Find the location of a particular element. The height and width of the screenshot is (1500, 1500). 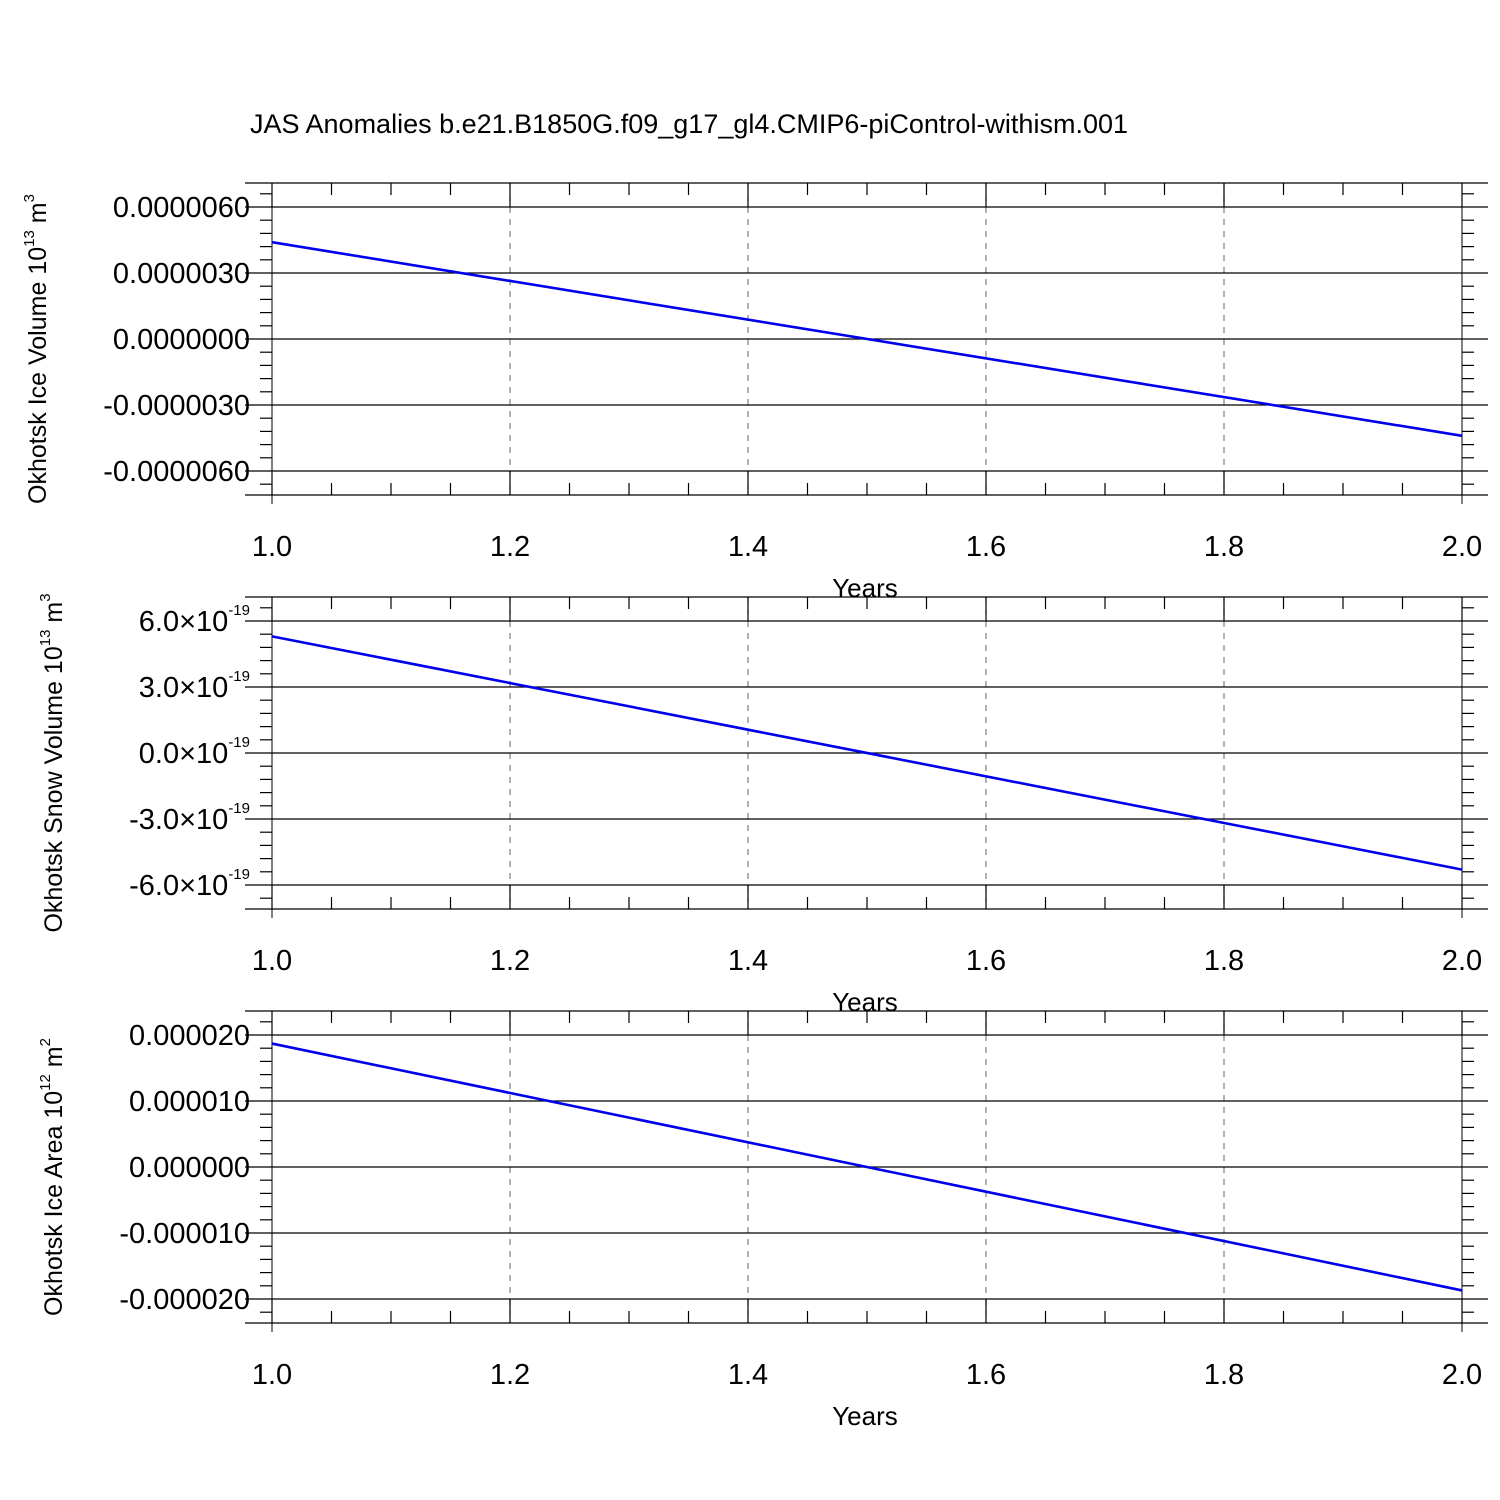

y-axis-title-text: Okhotsk Ice Area 10 is located at coordinates (54, 1203).